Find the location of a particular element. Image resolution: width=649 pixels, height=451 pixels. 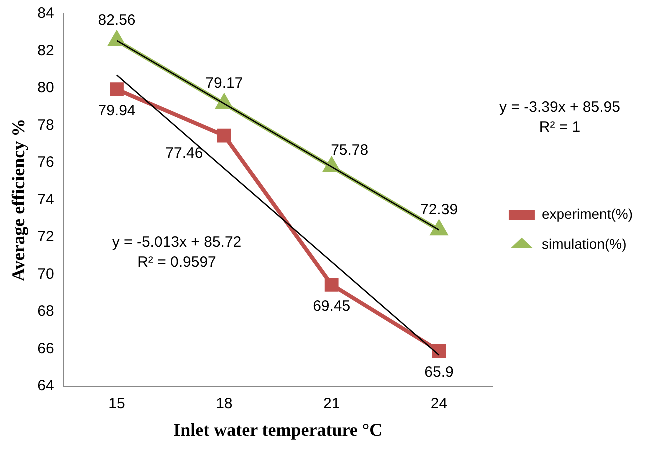

legend-label: experiment(%) is located at coordinates (588, 214).